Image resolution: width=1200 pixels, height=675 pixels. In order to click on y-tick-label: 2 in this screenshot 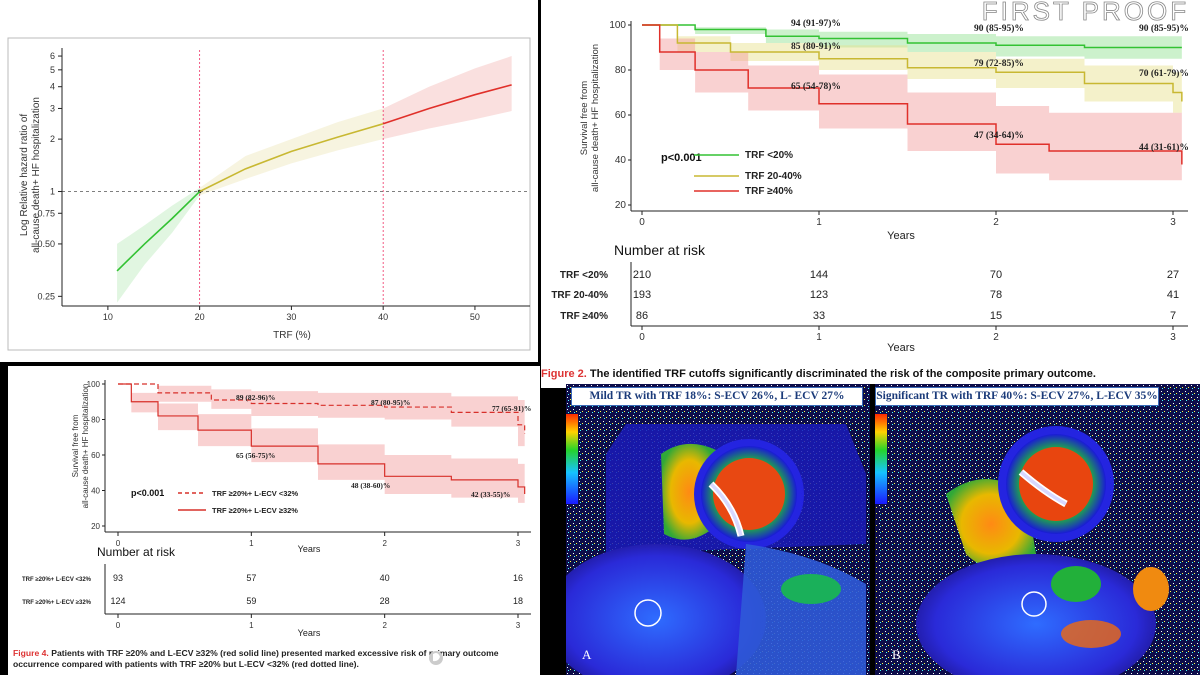, I will do `click(52, 139)`.